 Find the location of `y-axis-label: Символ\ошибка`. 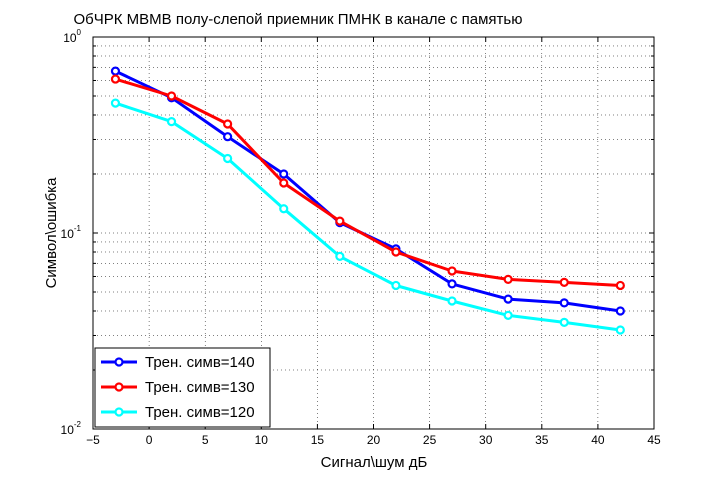

y-axis-label: Символ\ошибка is located at coordinates (51, 232).